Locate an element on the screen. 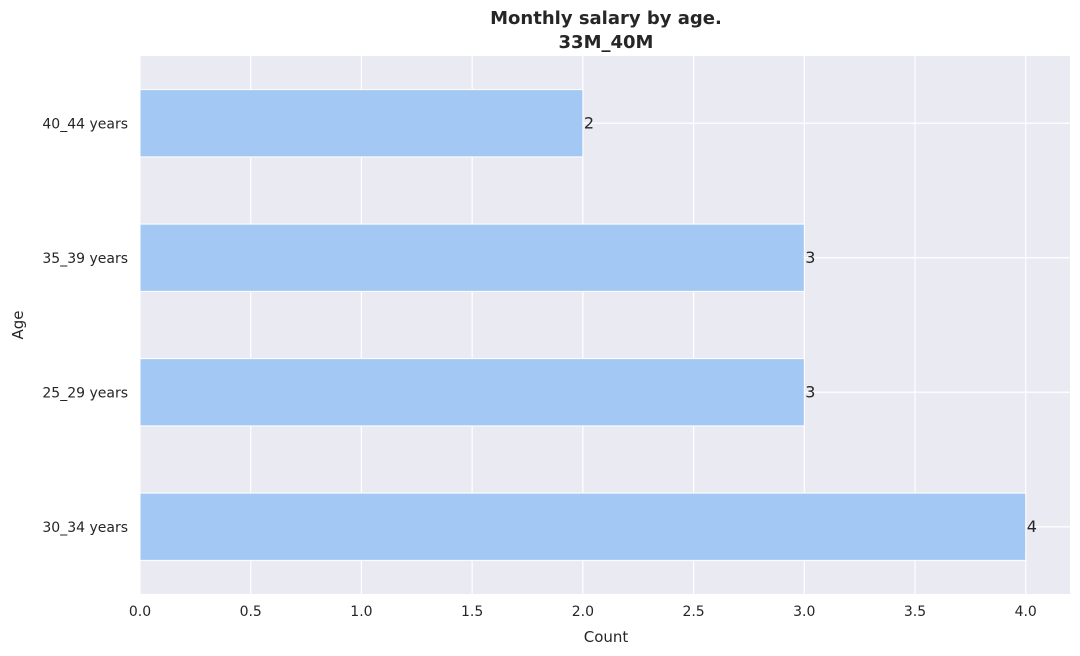  x-tick-label: 3.5 is located at coordinates (915, 612).